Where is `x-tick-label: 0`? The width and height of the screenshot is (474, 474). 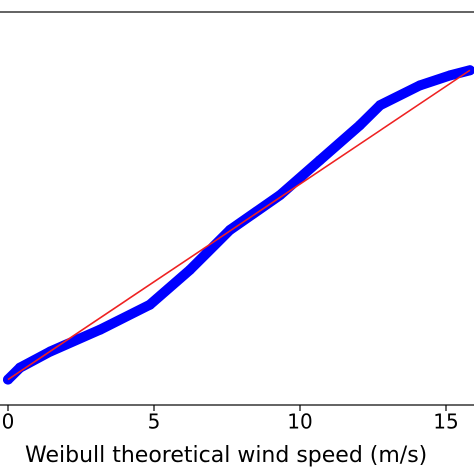 x-tick-label: 0 is located at coordinates (8, 422).